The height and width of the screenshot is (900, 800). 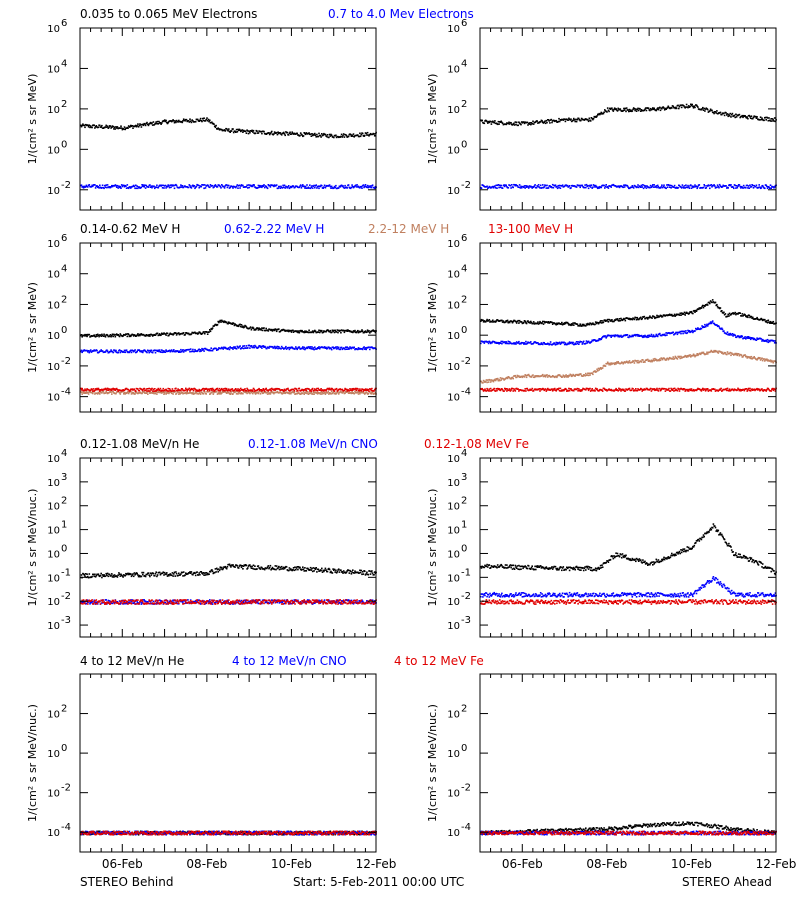 I want to click on legend-entry-row4-3: 4 to 12 MeV Fe, so click(x=439, y=661).